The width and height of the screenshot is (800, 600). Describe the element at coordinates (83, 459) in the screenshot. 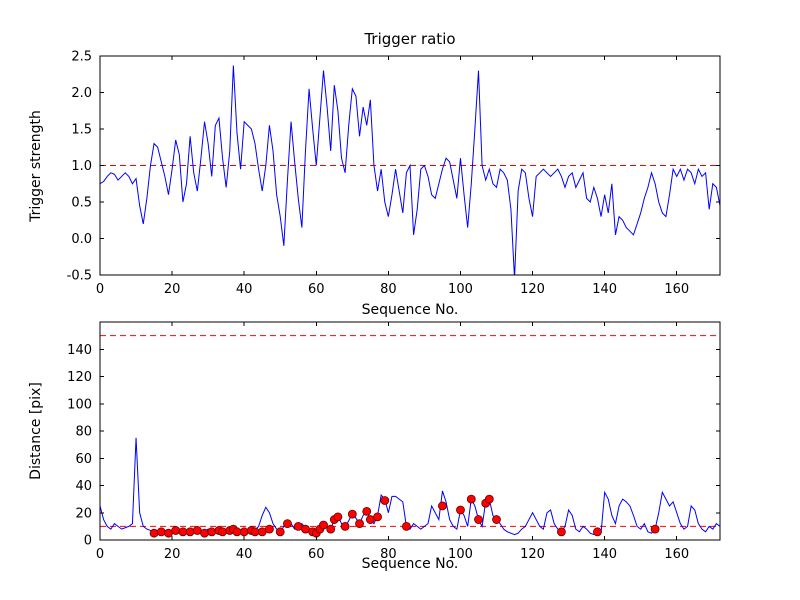

I see `y-tick-label: 60` at that location.